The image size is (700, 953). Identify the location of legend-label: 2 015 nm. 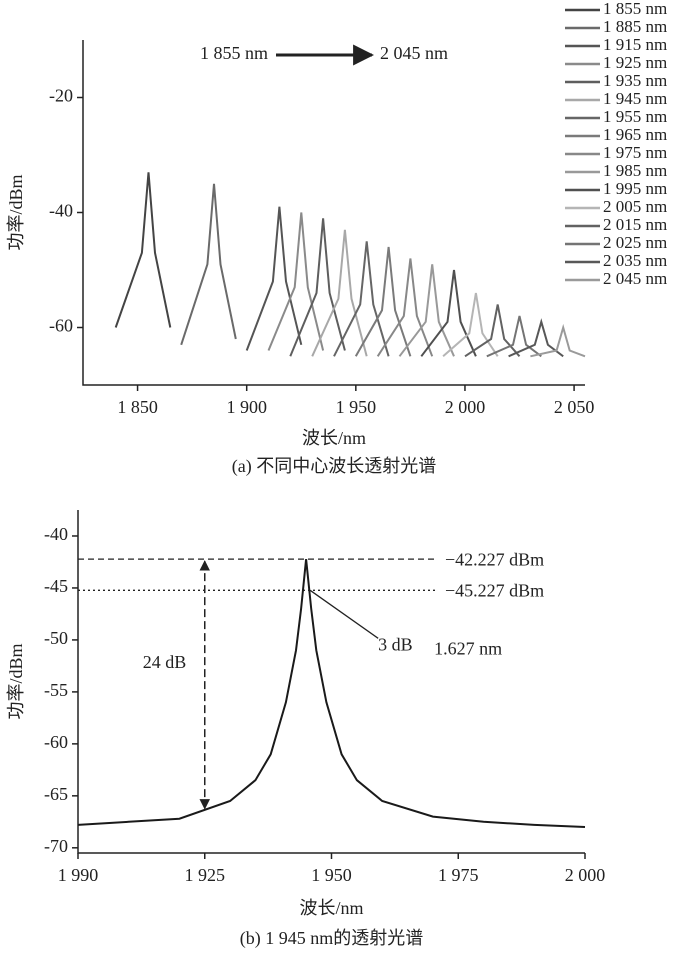
(635, 224).